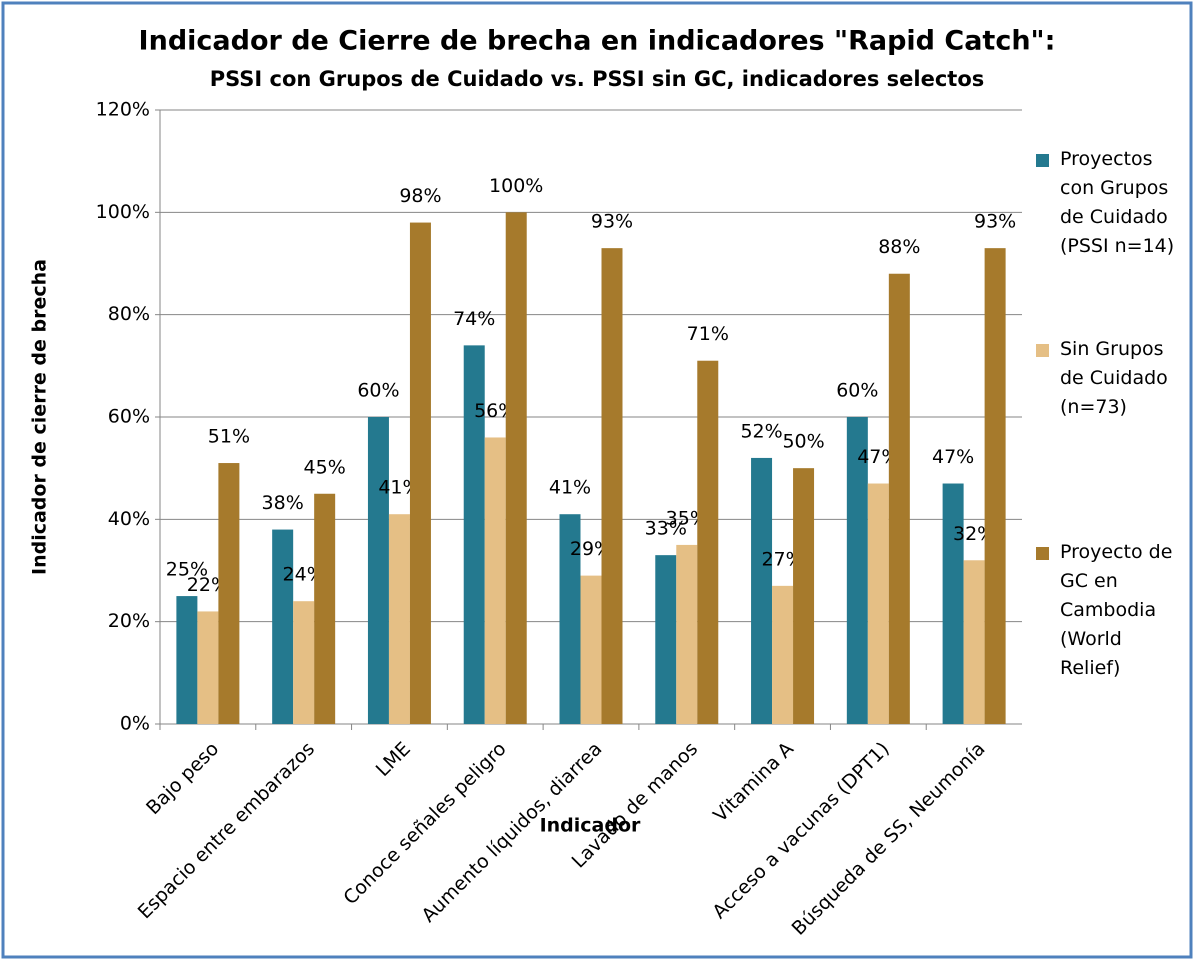 Image resolution: width=1194 pixels, height=960 pixels. What do you see at coordinates (325, 467) in the screenshot?
I see `value-label: 45%` at bounding box center [325, 467].